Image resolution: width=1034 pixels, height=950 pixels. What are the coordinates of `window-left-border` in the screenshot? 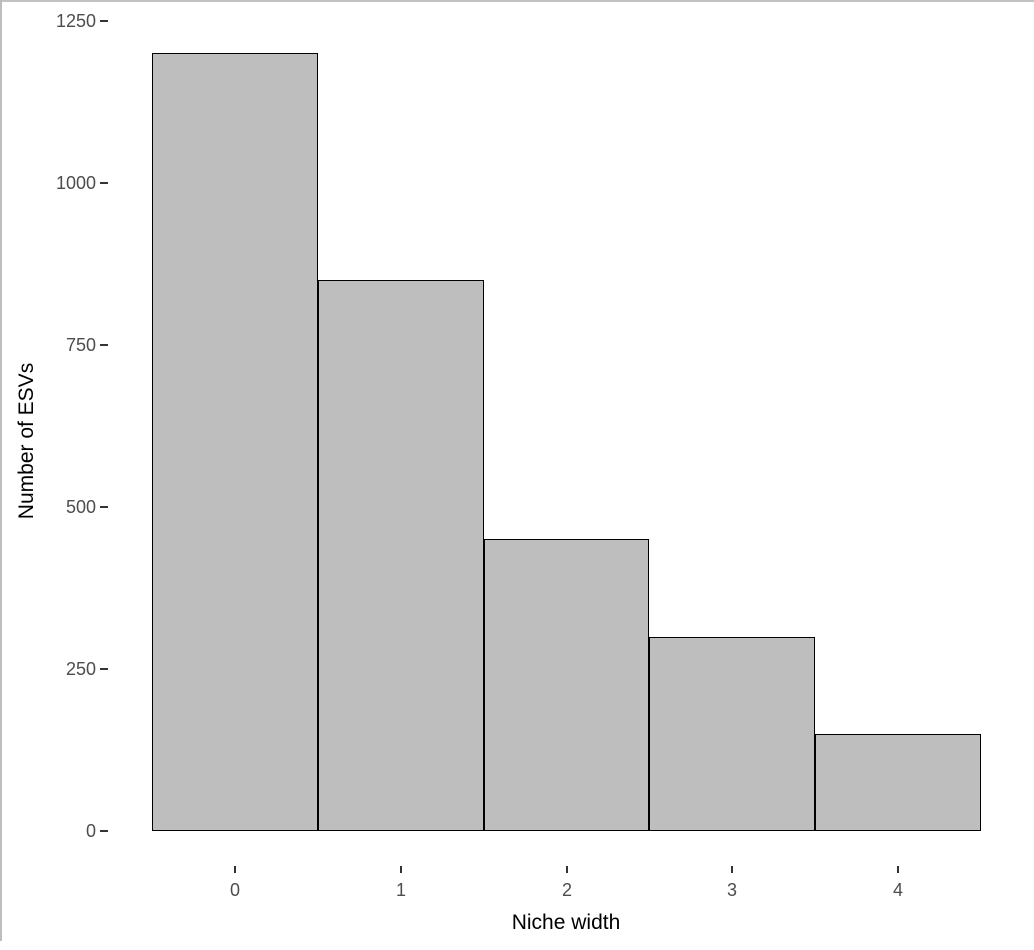 It's located at (1, 470).